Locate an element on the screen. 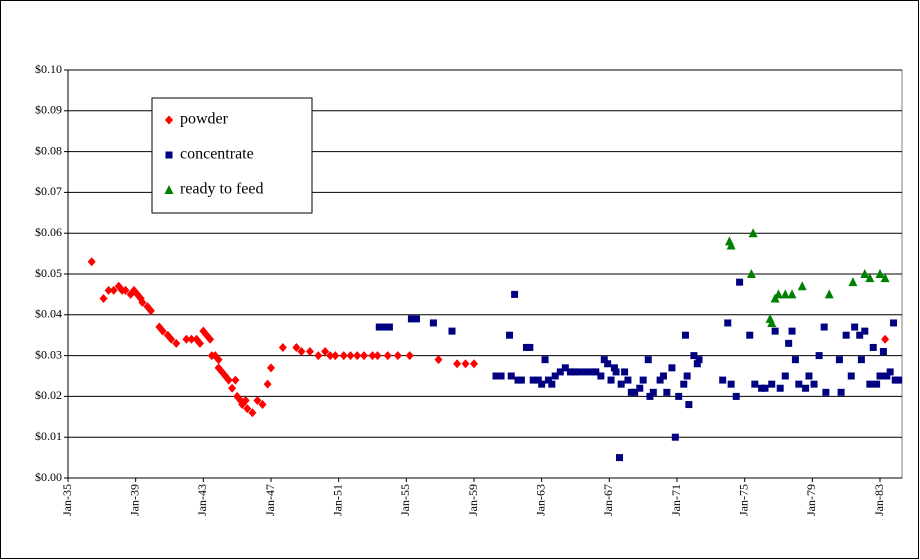 Image resolution: width=920 pixels, height=560 pixels. x-tick-label: Jan-83 is located at coordinates (879, 500).